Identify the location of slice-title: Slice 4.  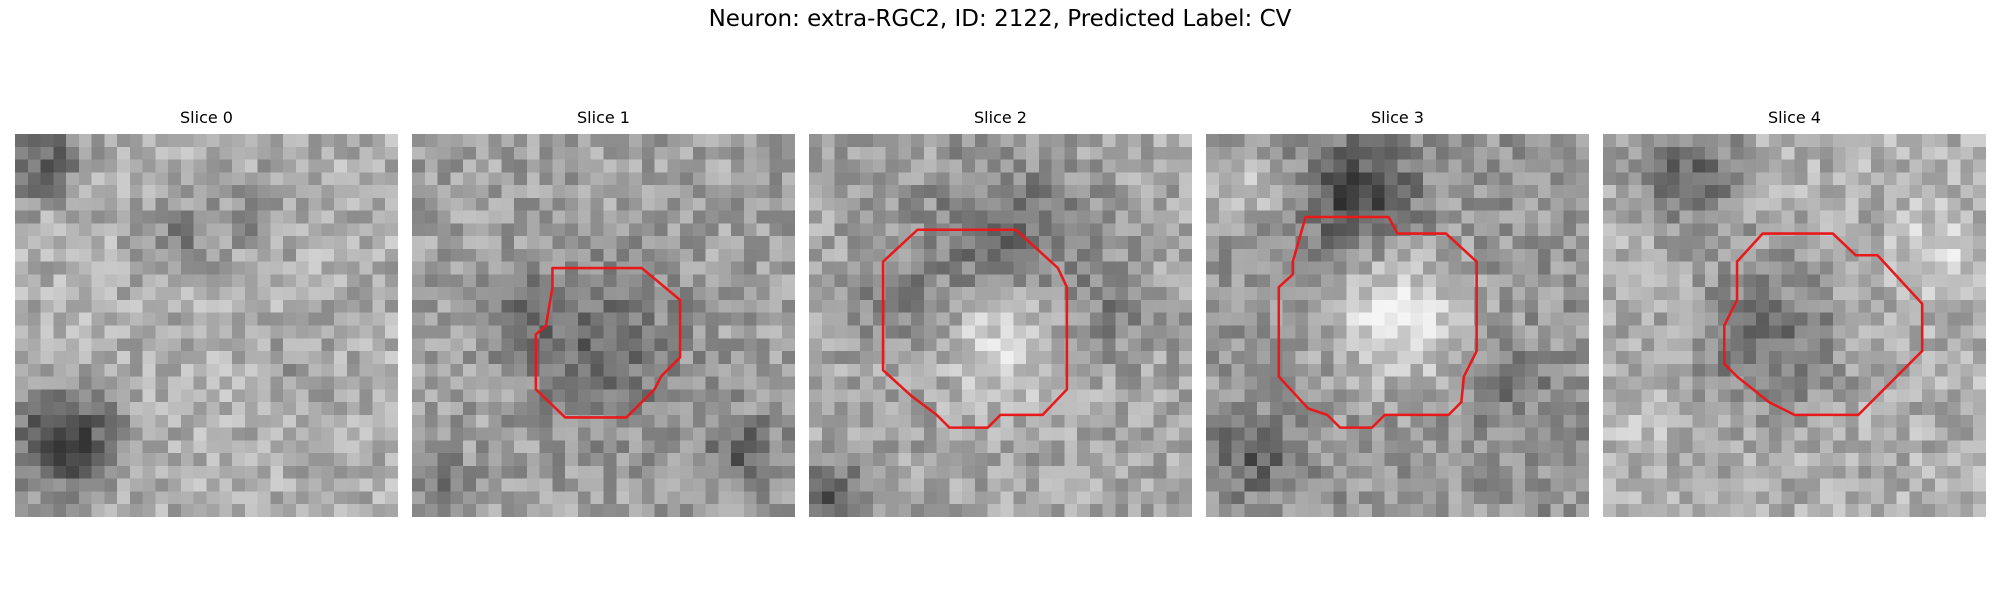
(1794, 117).